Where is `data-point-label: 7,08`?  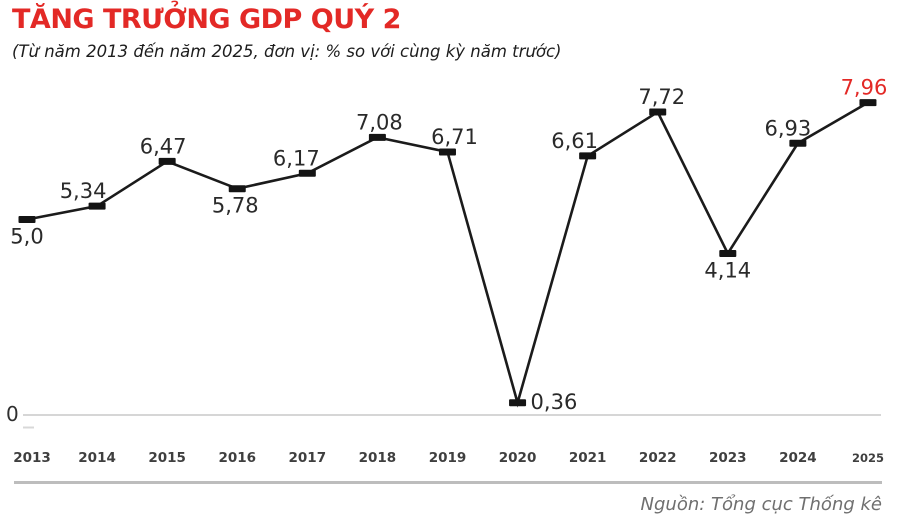 data-point-label: 7,08 is located at coordinates (379, 122).